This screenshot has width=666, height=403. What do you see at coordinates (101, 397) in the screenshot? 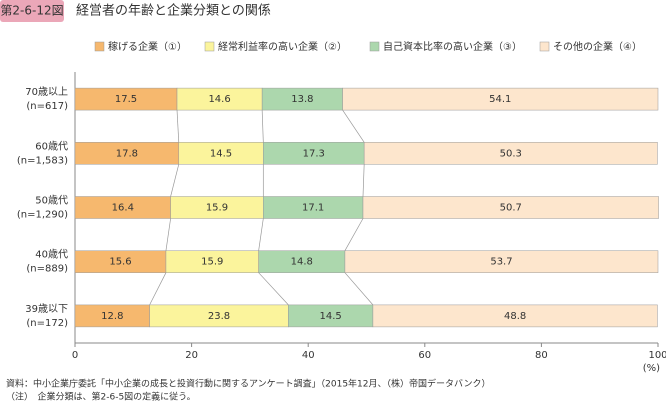
I see `footnote: （注） 企業分類は、第2-6-5図の定義に従う。` at bounding box center [101, 397].